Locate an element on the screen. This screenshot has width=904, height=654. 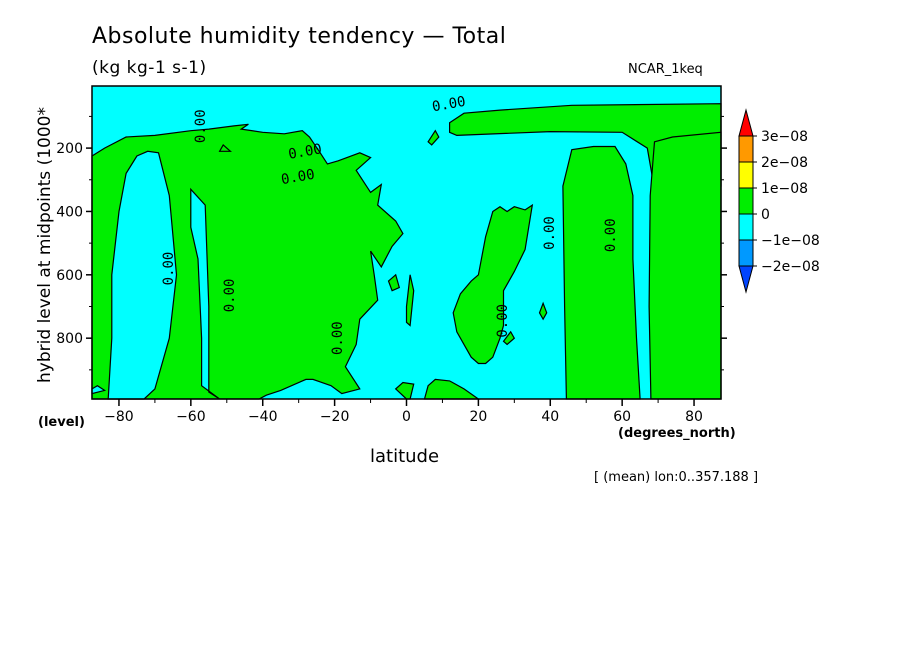
footnote: [ (mean) lon:0..357.188 ] is located at coordinates (676, 477).